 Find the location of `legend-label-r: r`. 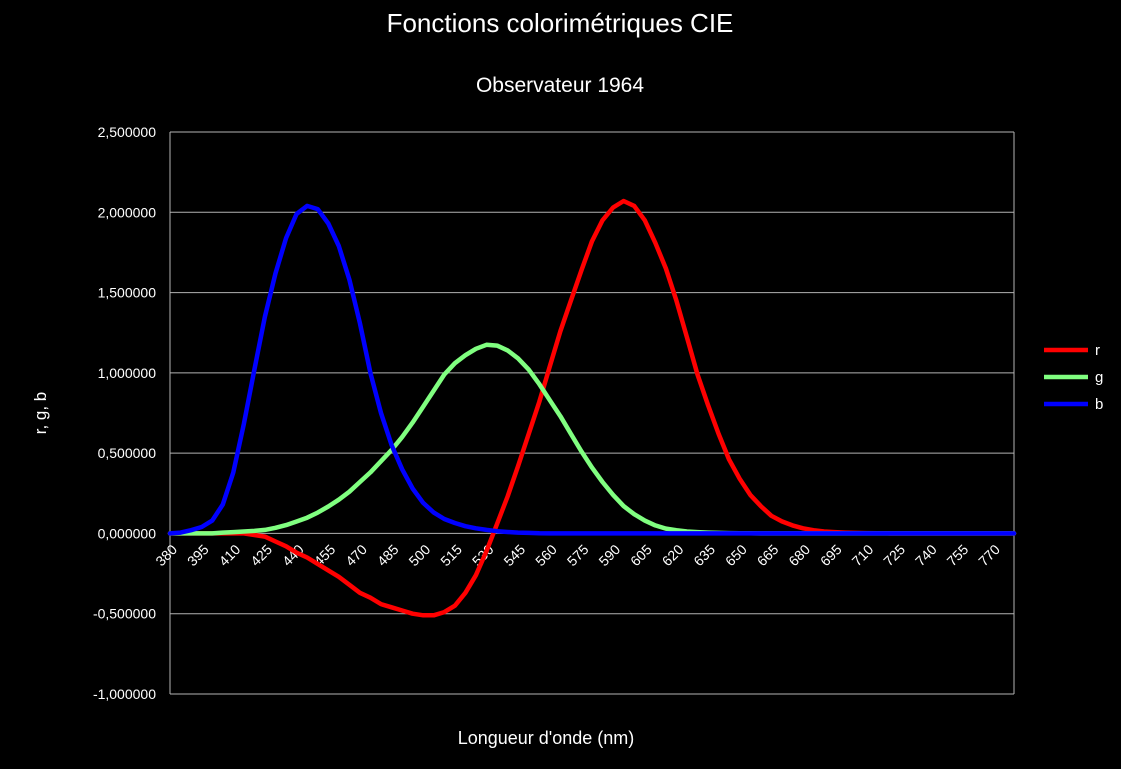

legend-label-r: r is located at coordinates (1097, 350).